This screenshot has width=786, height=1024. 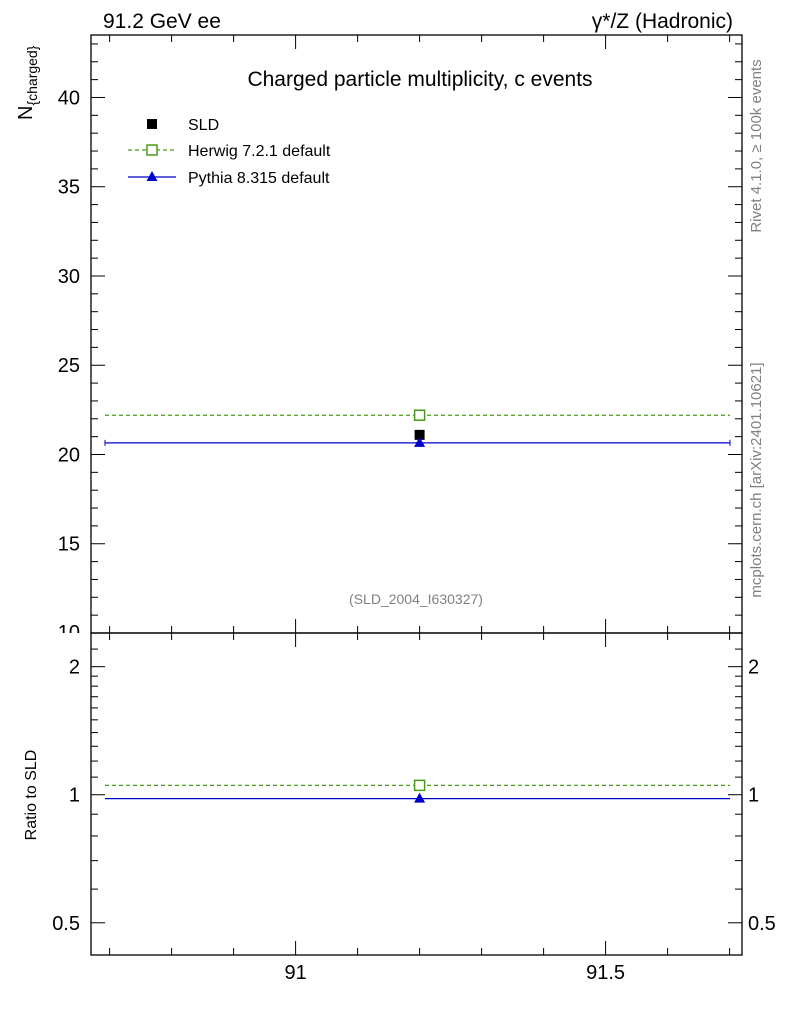 What do you see at coordinates (419, 415) in the screenshot?
I see `data-point-herwig` at bounding box center [419, 415].